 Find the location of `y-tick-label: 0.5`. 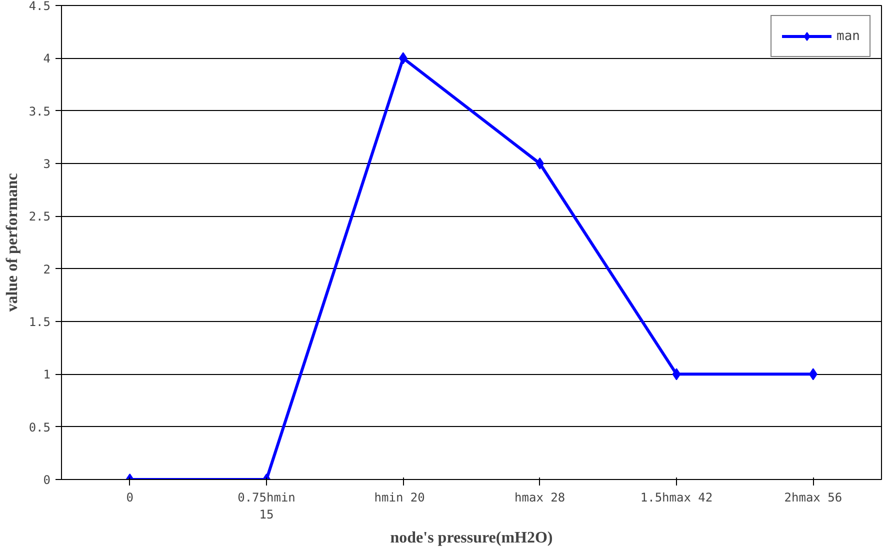

y-tick-label: 0.5 is located at coordinates (39, 427).